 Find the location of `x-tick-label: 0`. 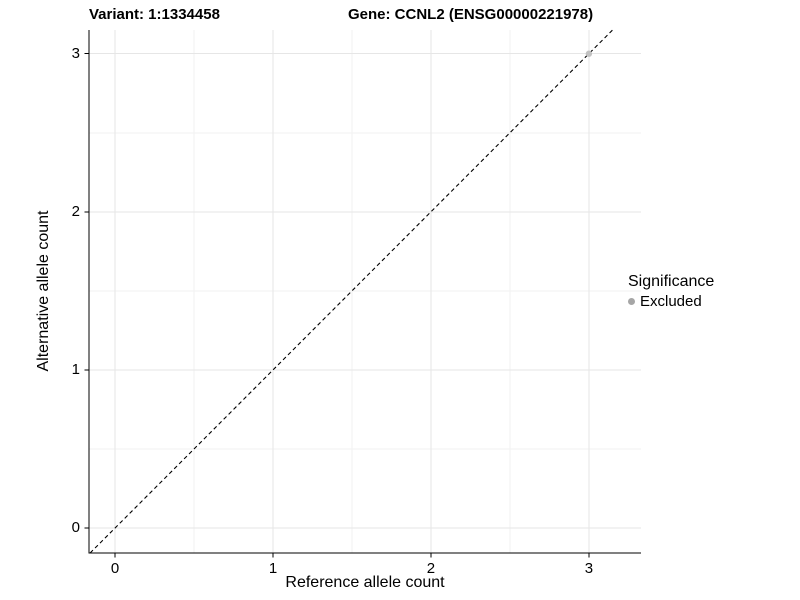

x-tick-label: 0 is located at coordinates (115, 568).